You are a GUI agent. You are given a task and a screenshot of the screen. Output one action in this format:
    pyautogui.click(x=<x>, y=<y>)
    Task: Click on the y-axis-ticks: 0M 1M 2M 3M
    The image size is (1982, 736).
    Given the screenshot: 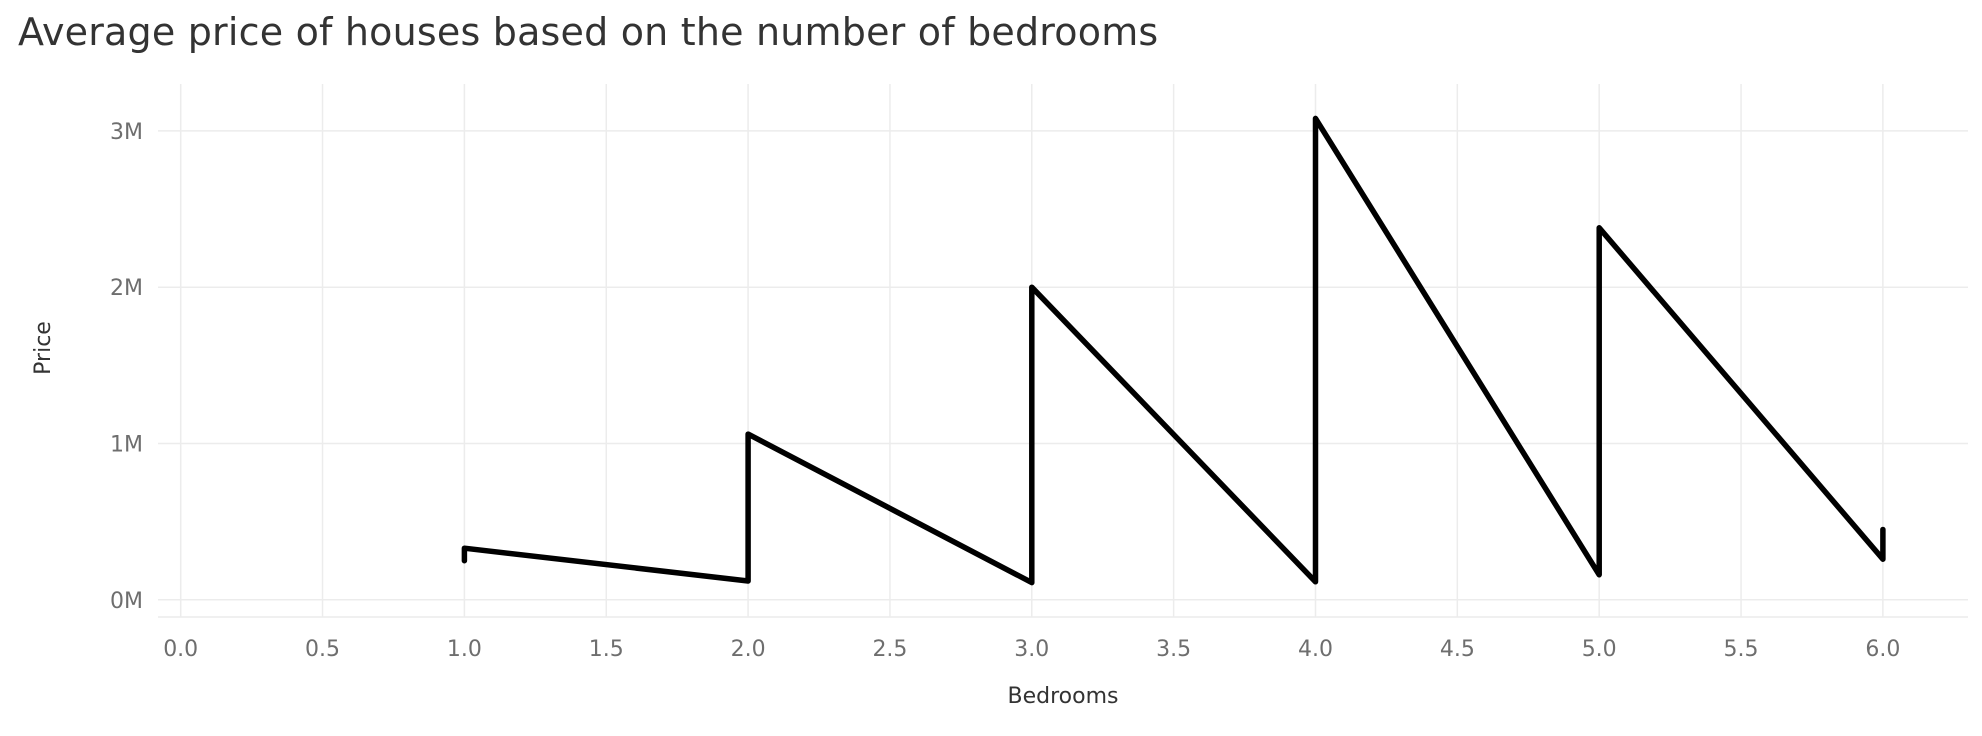 What is the action you would take?
    pyautogui.click(x=126, y=367)
    